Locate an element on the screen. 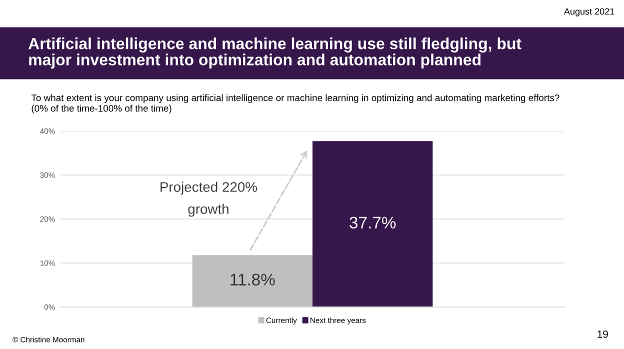  text: August 2021 is located at coordinates (589, 12).